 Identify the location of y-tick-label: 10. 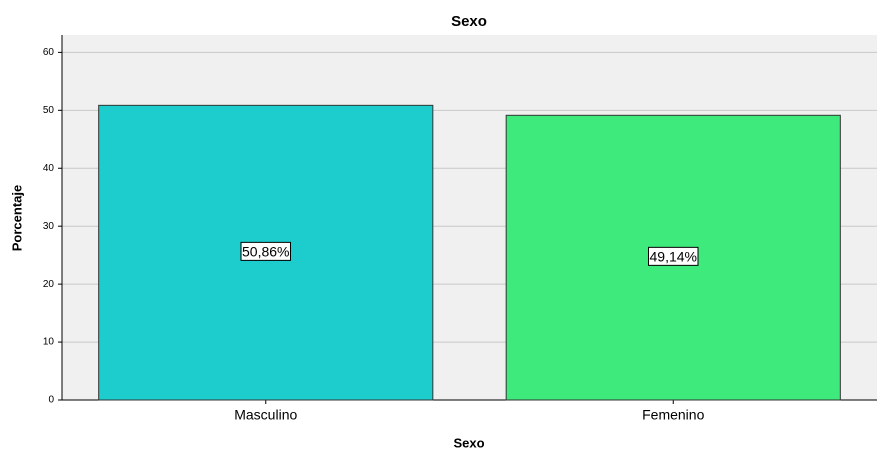
(49, 342).